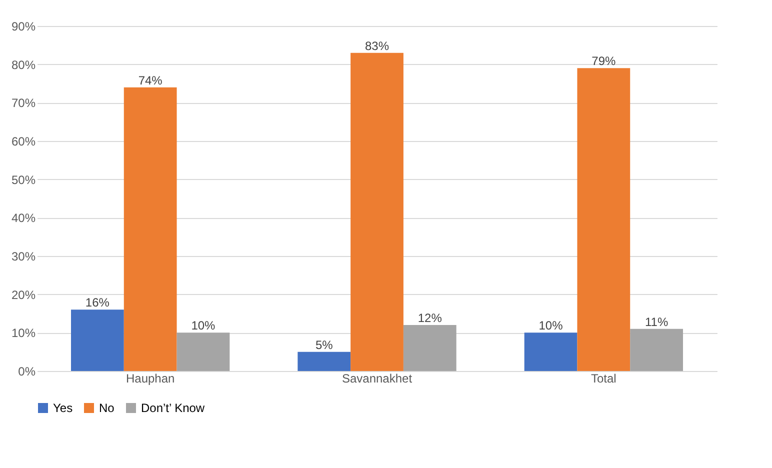 This screenshot has height=468, width=772. What do you see at coordinates (107, 408) in the screenshot?
I see `legend-label: No` at bounding box center [107, 408].